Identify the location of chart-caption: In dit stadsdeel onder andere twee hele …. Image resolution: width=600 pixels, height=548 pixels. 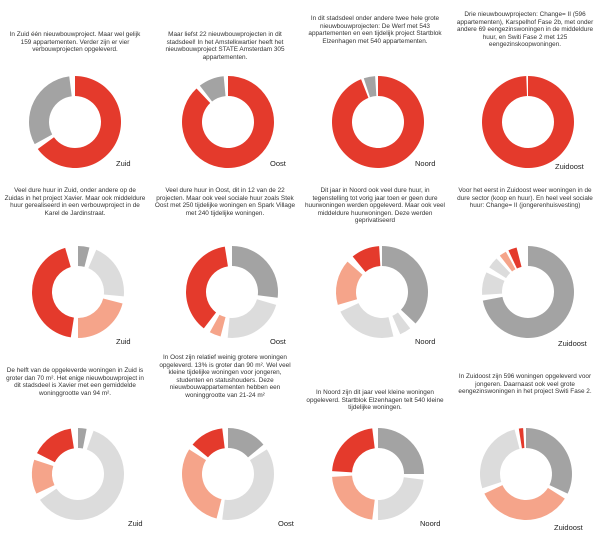
(375, 30).